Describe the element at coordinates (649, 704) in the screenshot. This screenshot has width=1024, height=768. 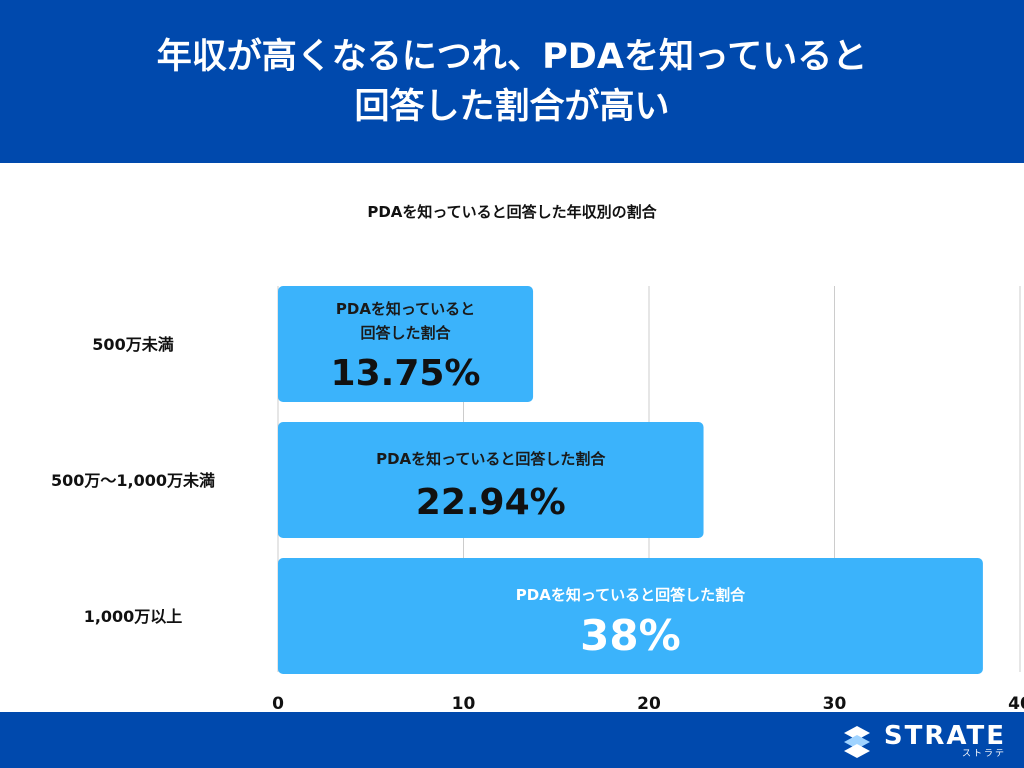
I see `x-tick-label: 20` at that location.